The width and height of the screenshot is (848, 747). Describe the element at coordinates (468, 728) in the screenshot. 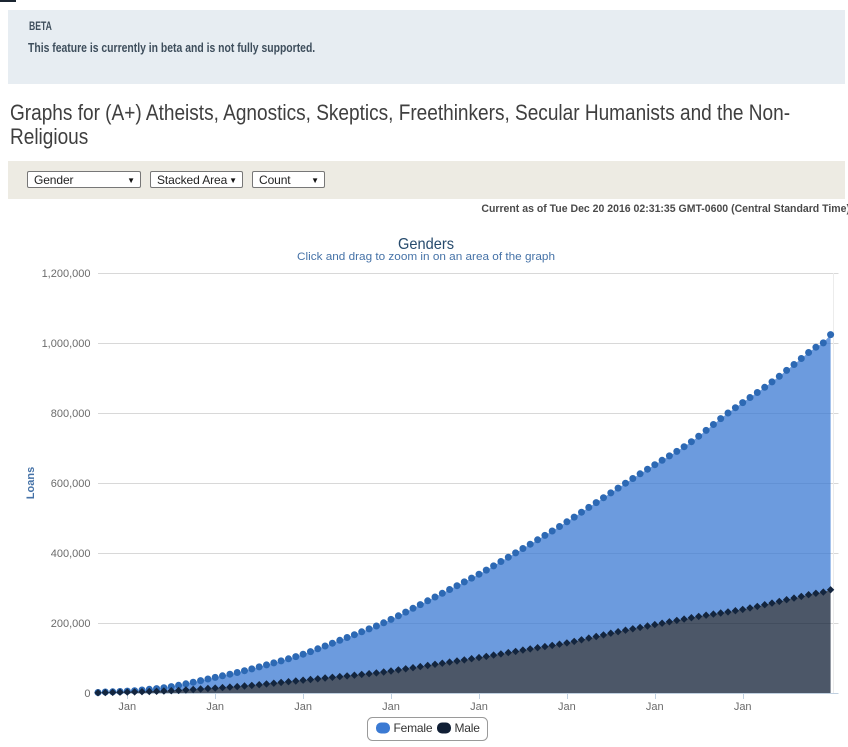

I see `svg-text: Male` at that location.